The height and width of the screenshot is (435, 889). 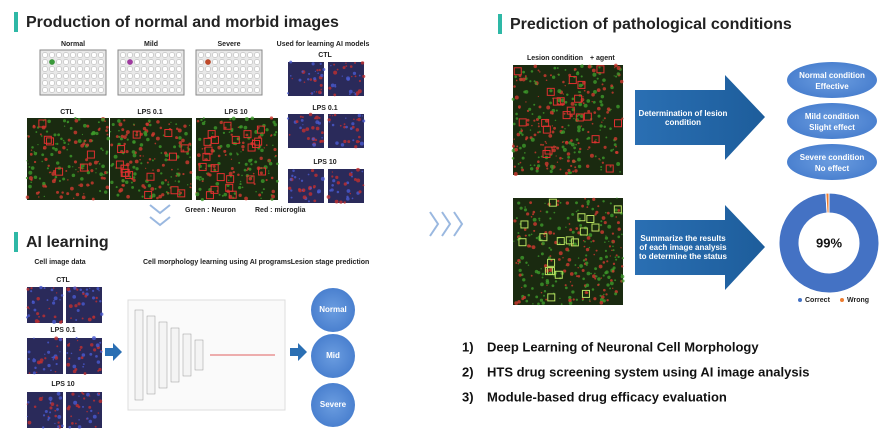 I want to click on label: Used for learning AI models, so click(x=323, y=44).